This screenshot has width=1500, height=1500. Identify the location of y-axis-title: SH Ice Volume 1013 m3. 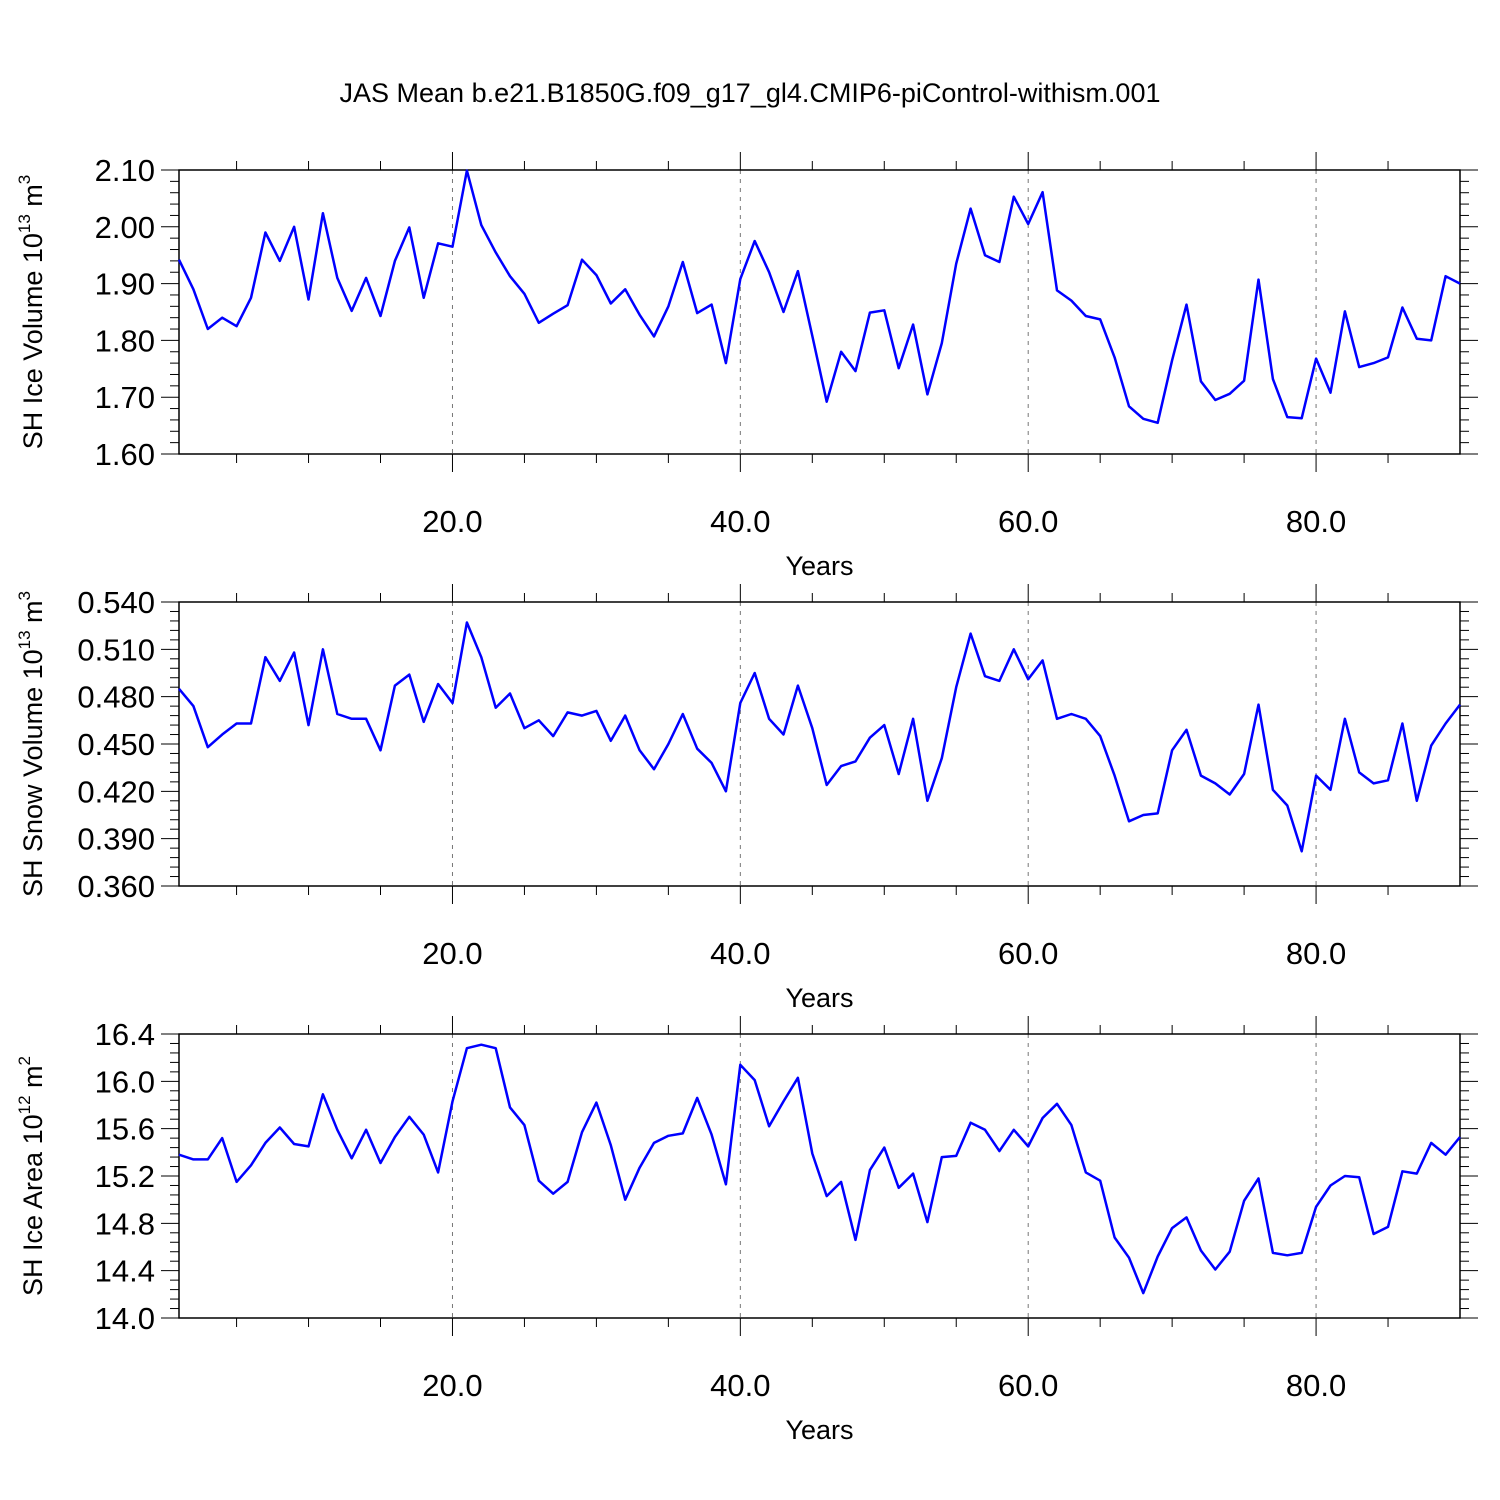
(31, 312).